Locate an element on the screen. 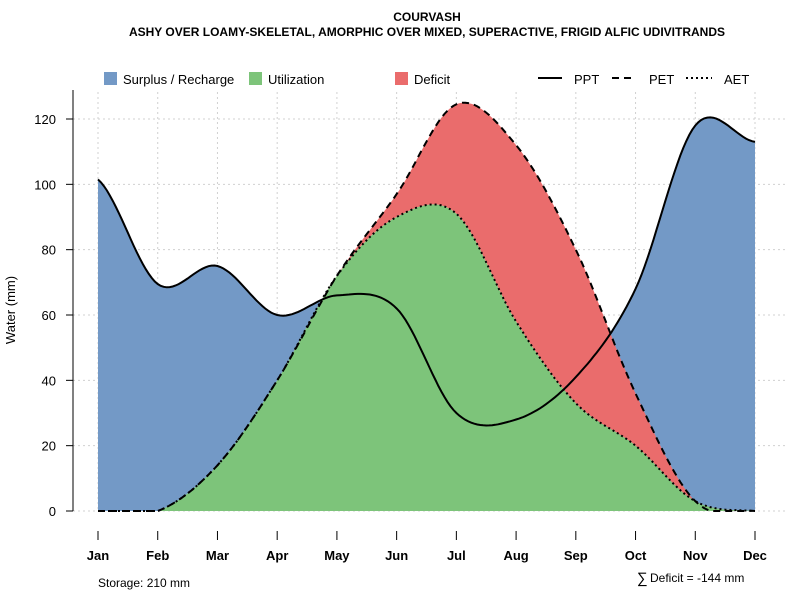 This screenshot has width=800, height=600. deficit-sum-annotation: Deficit = -144 mm is located at coordinates (697, 578).